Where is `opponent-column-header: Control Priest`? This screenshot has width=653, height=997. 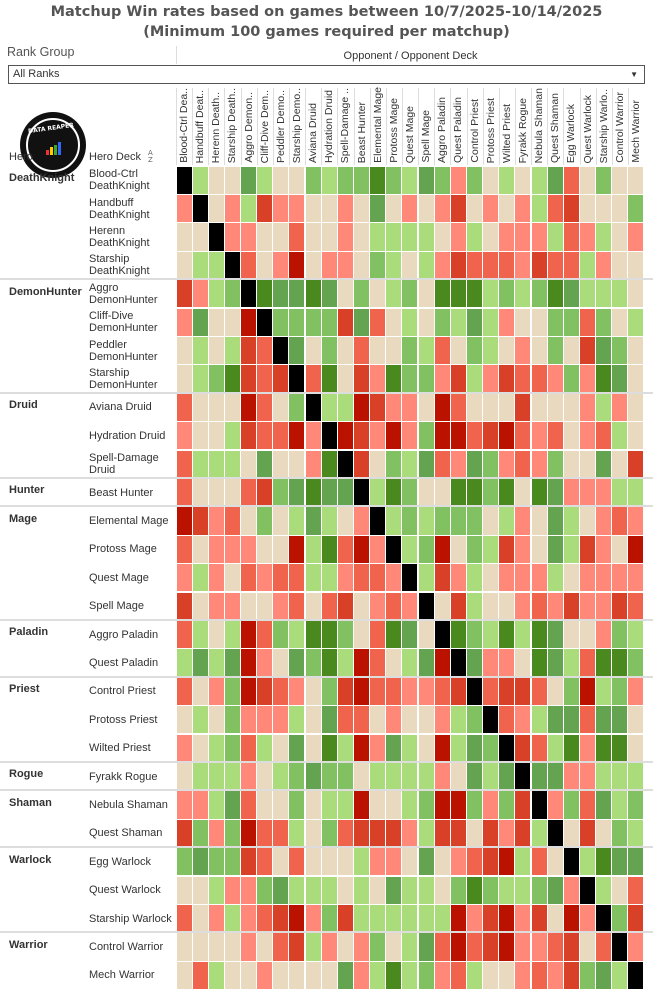
opponent-column-header: Control Priest is located at coordinates (474, 126).